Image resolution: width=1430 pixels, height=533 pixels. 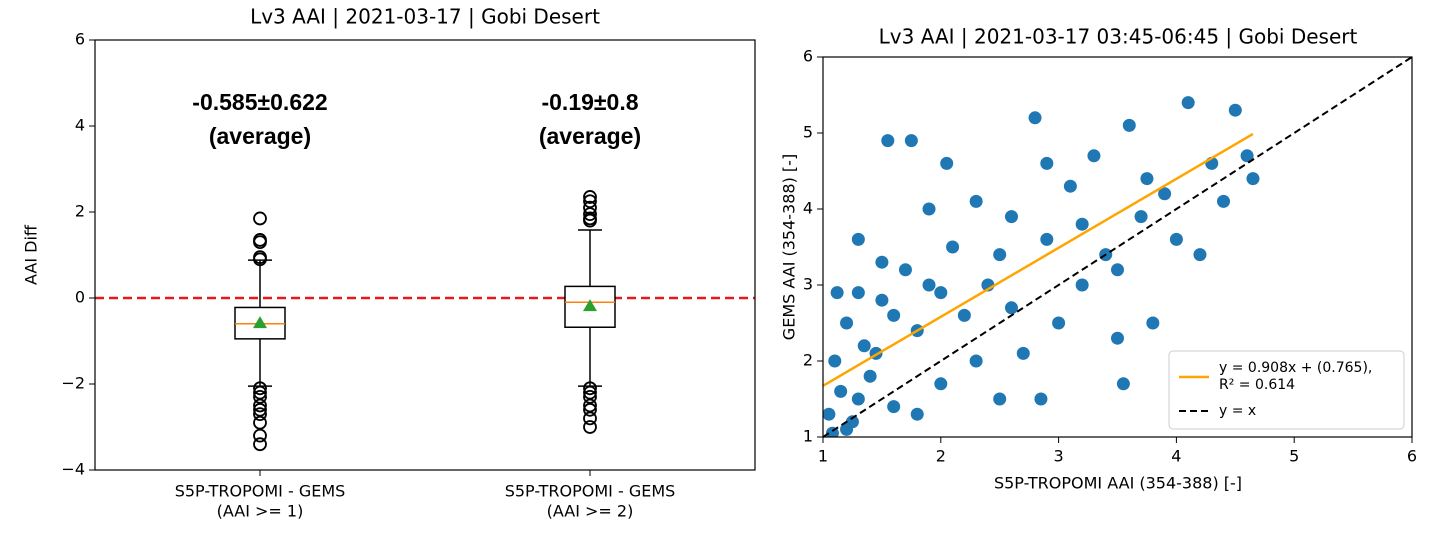 I want to click on x-tick-label: (AAI >= 1), so click(x=260, y=511).